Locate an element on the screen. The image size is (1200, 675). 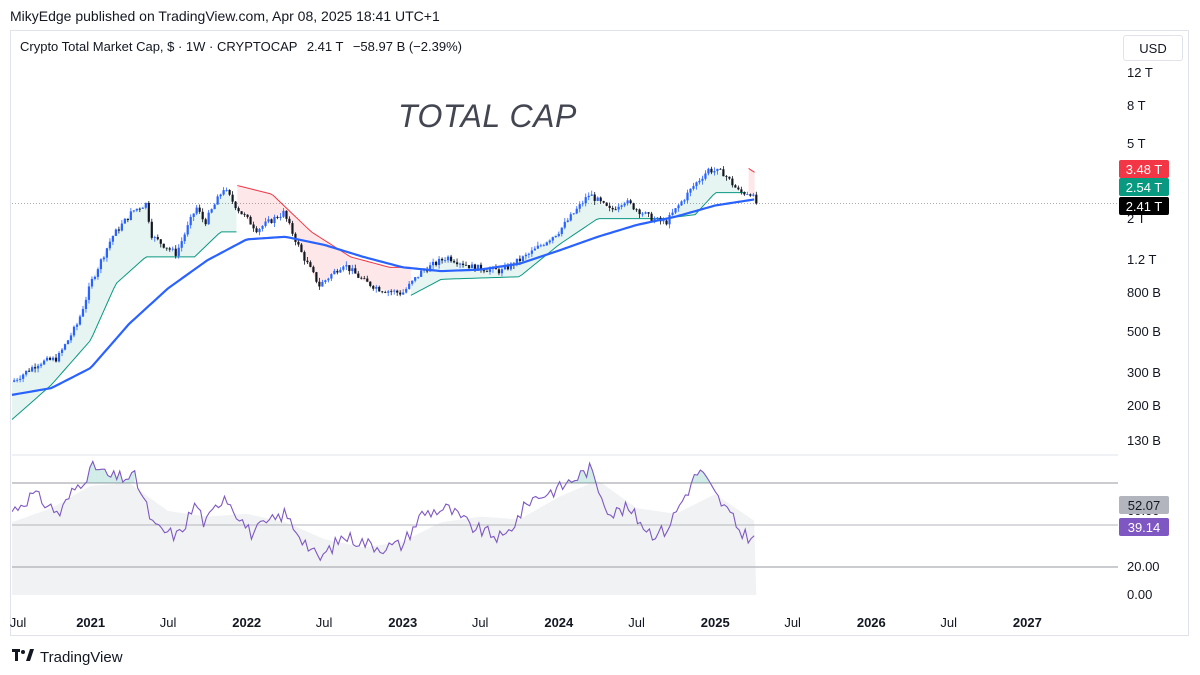
price-badge-0: 3.48 T is located at coordinates (1144, 169).